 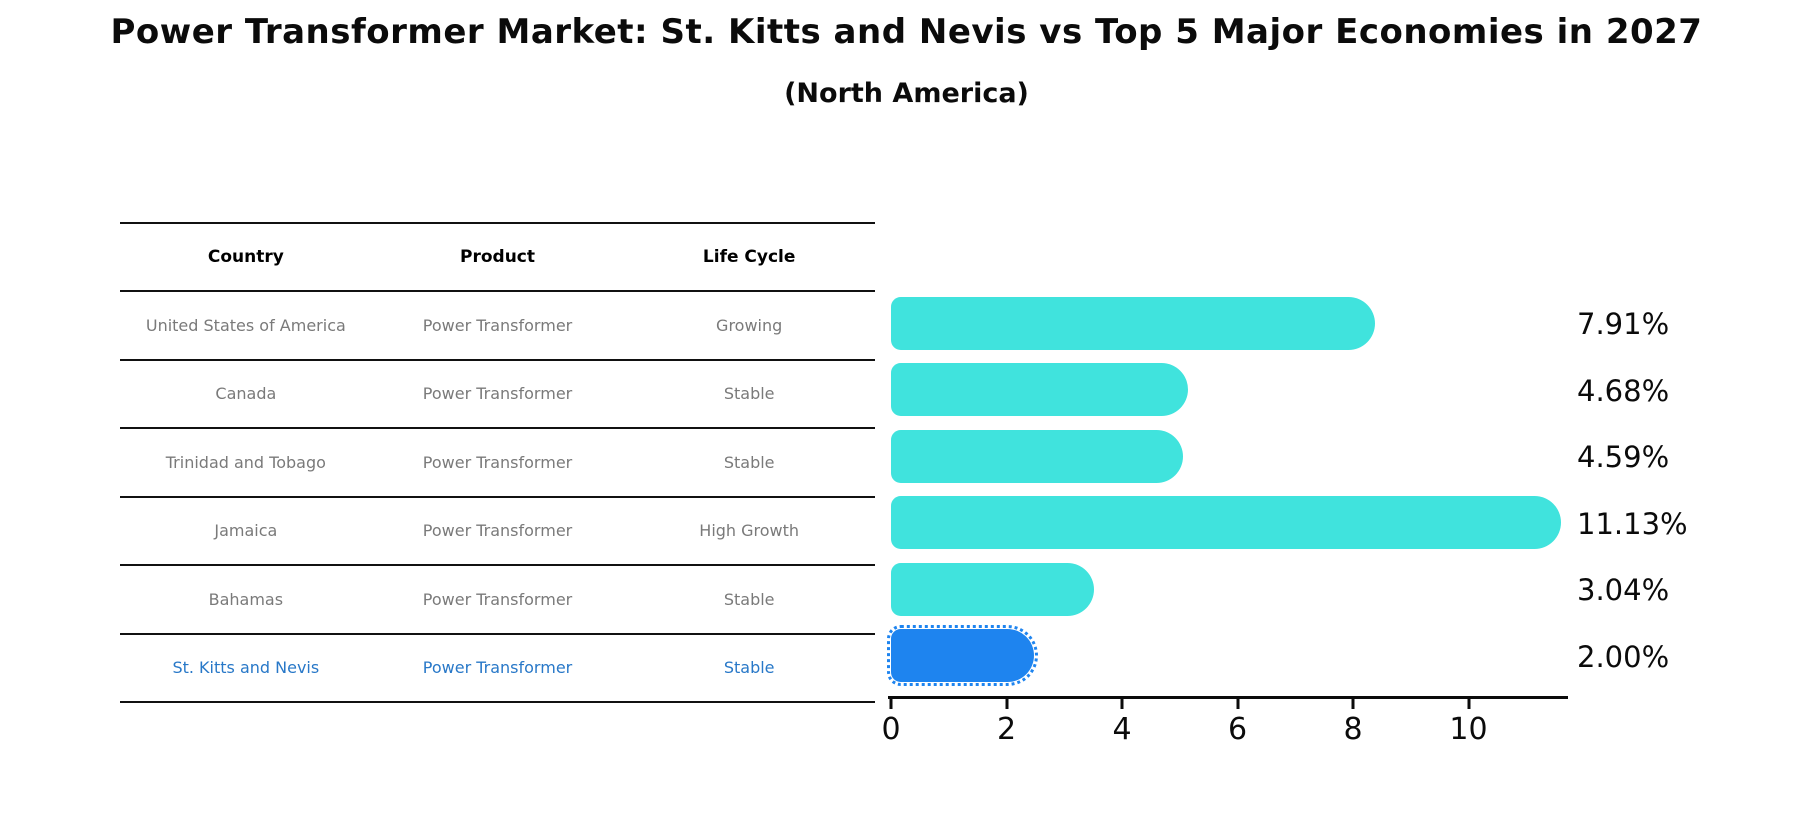 I want to click on bar-value-label: 3.04%, so click(x=1623, y=590).